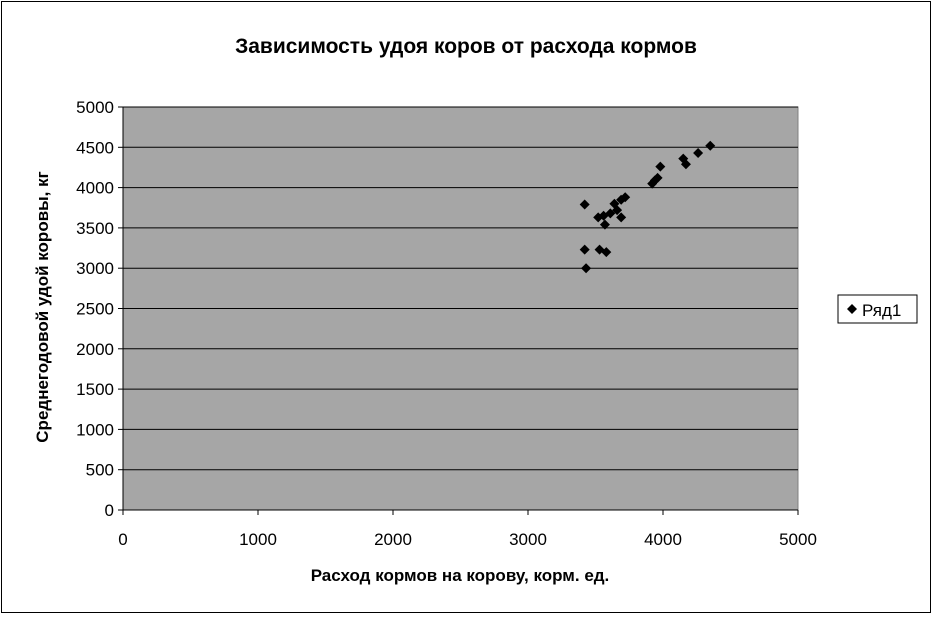  I want to click on y-axis-ticks: 0 500 1000 1500 2000 2500 3000 3500 4000 4500 5000, so click(99, 309).